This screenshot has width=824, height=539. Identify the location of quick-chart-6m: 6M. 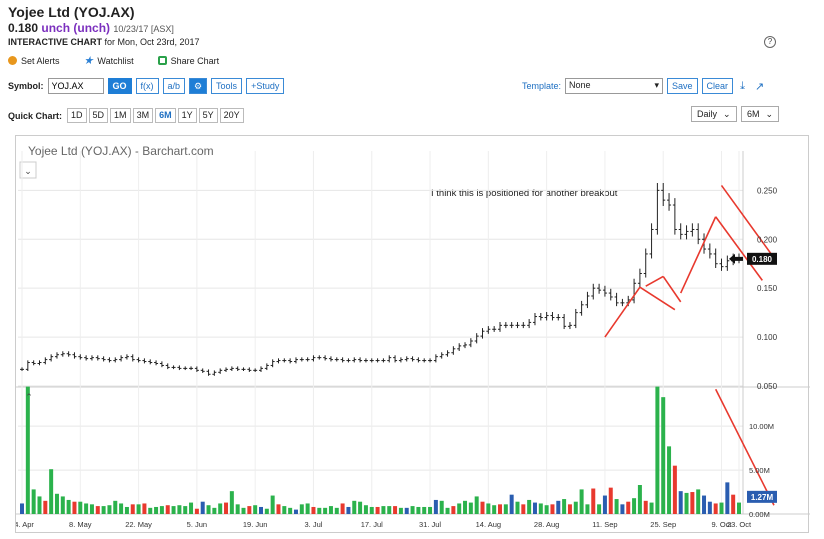
(165, 115).